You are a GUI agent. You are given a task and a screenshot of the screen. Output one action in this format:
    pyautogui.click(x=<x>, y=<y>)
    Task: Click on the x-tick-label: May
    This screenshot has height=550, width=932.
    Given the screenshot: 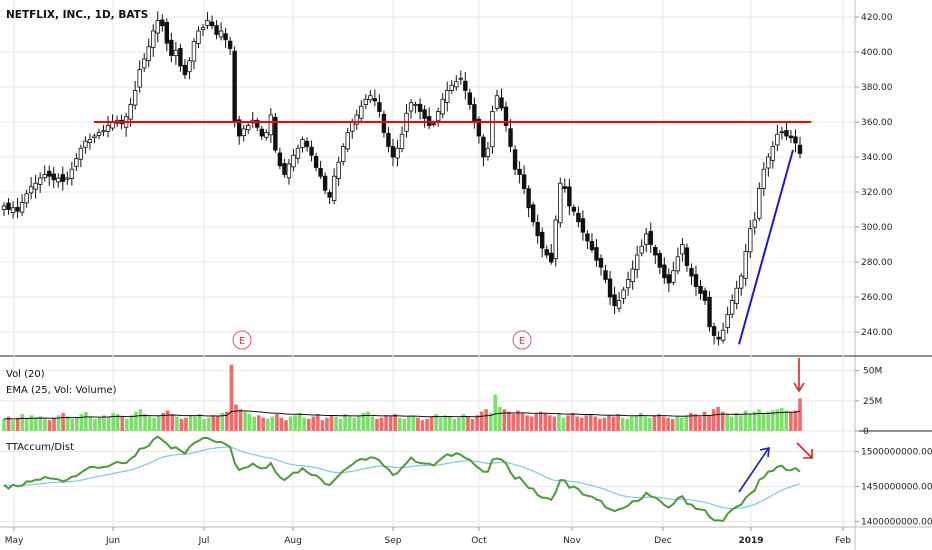 What is the action you would take?
    pyautogui.click(x=14, y=541)
    